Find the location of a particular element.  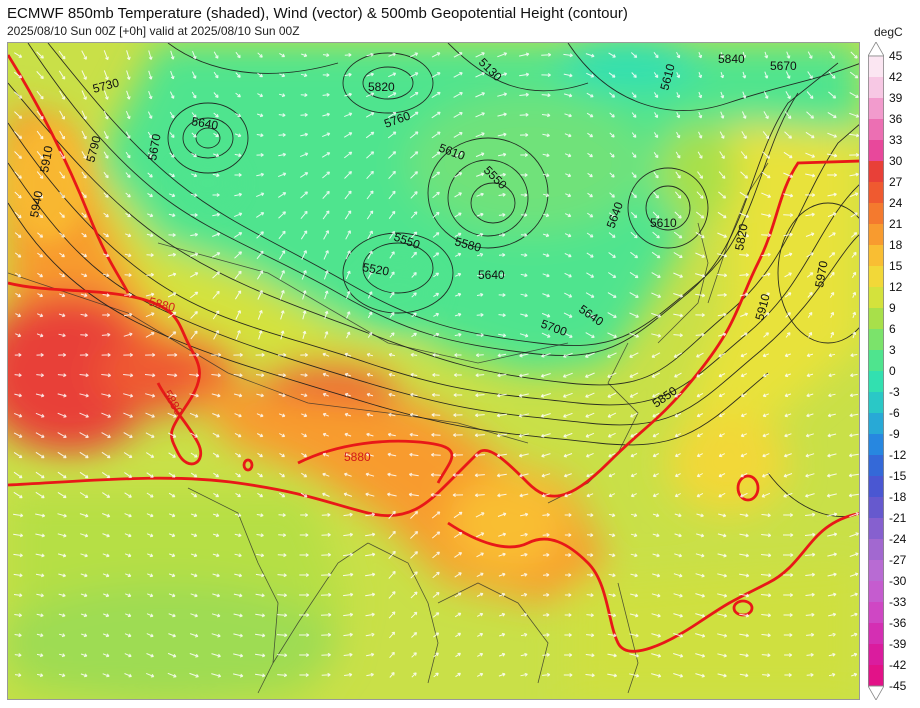

contour-label: 5640 is located at coordinates (491, 275).